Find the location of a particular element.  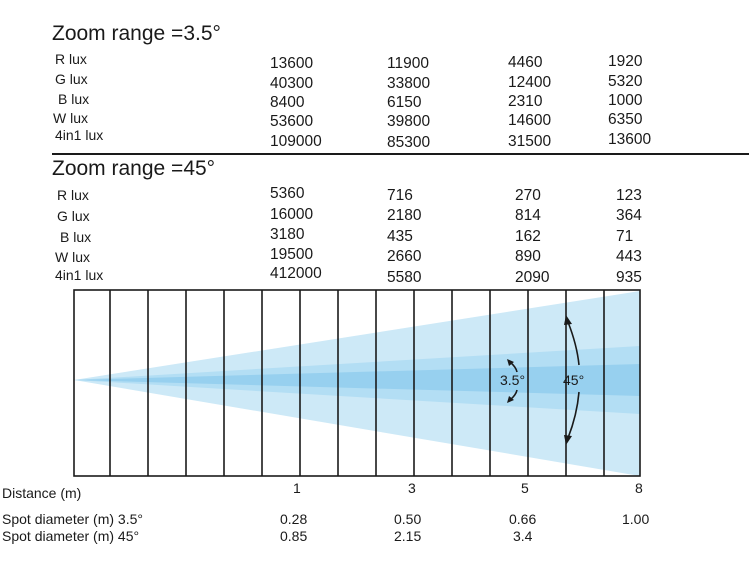

zoom-range-wide-title: Zoom range =45° is located at coordinates (134, 168).